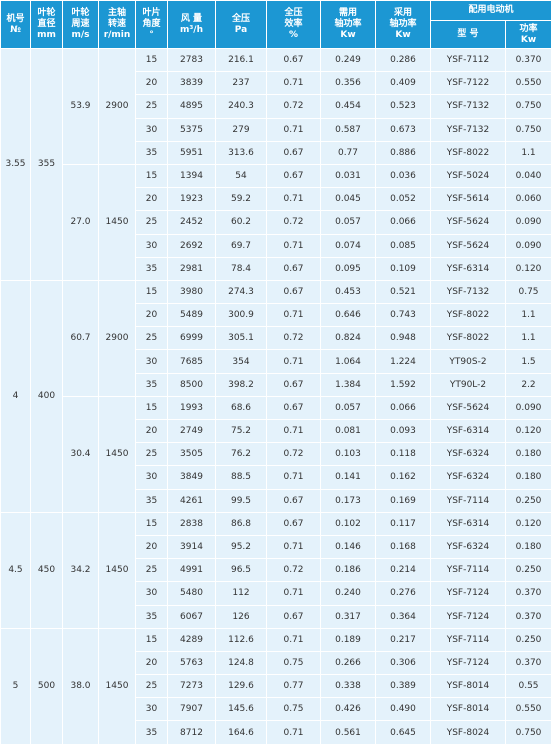 This screenshot has width=551, height=744. Describe the element at coordinates (46, 24) in the screenshot. I see `header-cell: 叶轮 直径 mm` at that location.